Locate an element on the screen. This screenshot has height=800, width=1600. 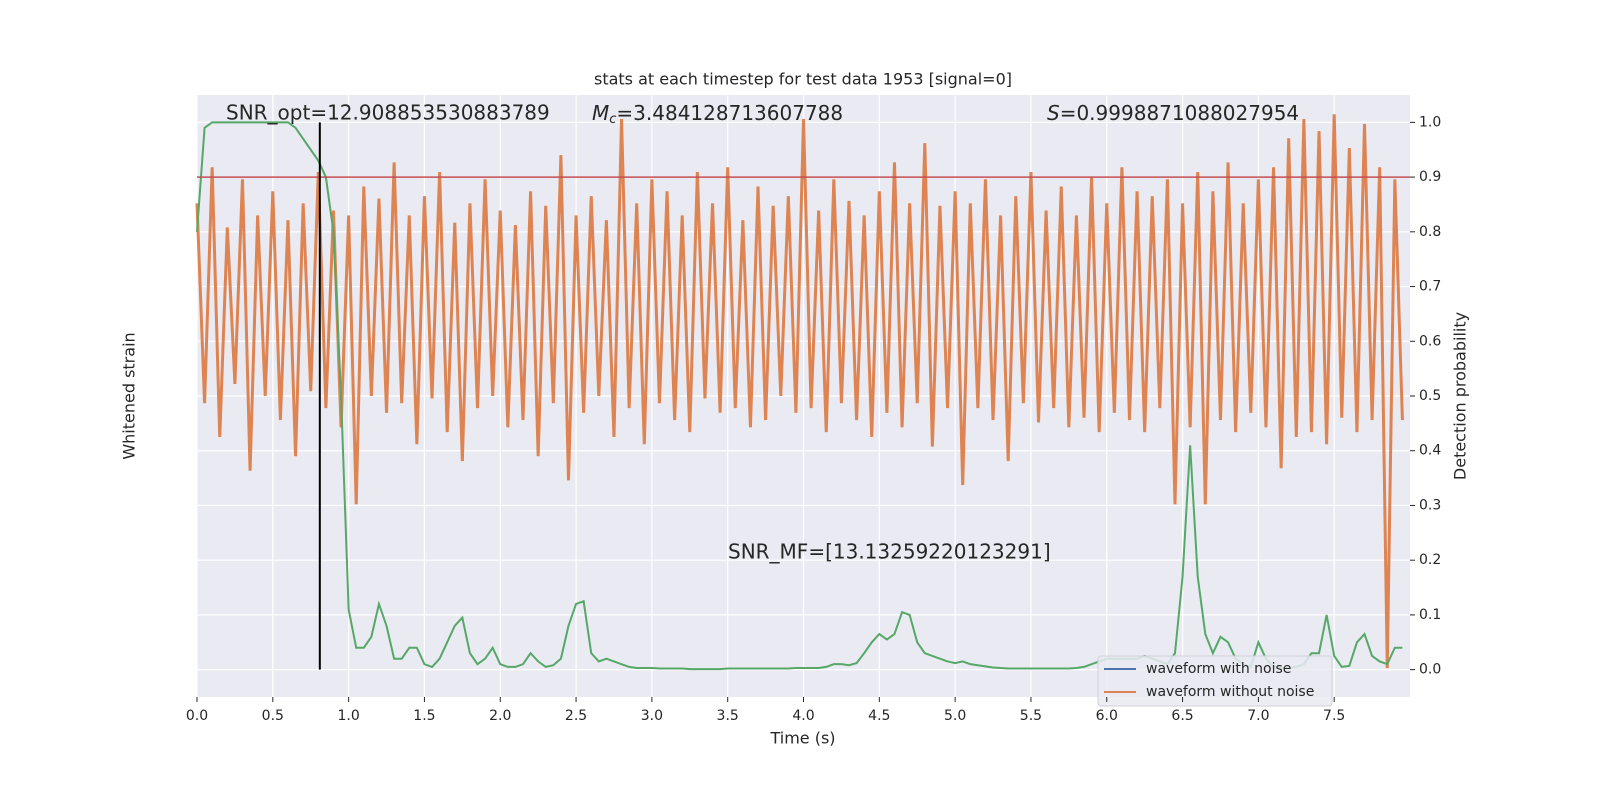
y2-axis-label: Detection probability is located at coordinates (1460, 396).